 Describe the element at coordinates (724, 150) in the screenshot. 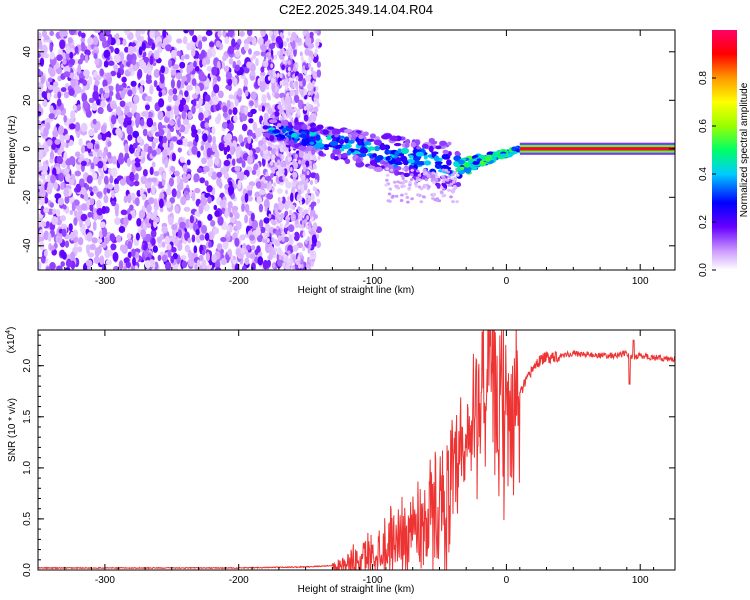

I see `colorbar-gradient` at that location.